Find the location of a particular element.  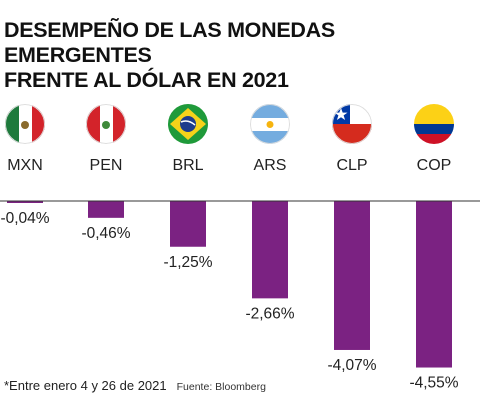

peru-flag-icon is located at coordinates (106, 124).